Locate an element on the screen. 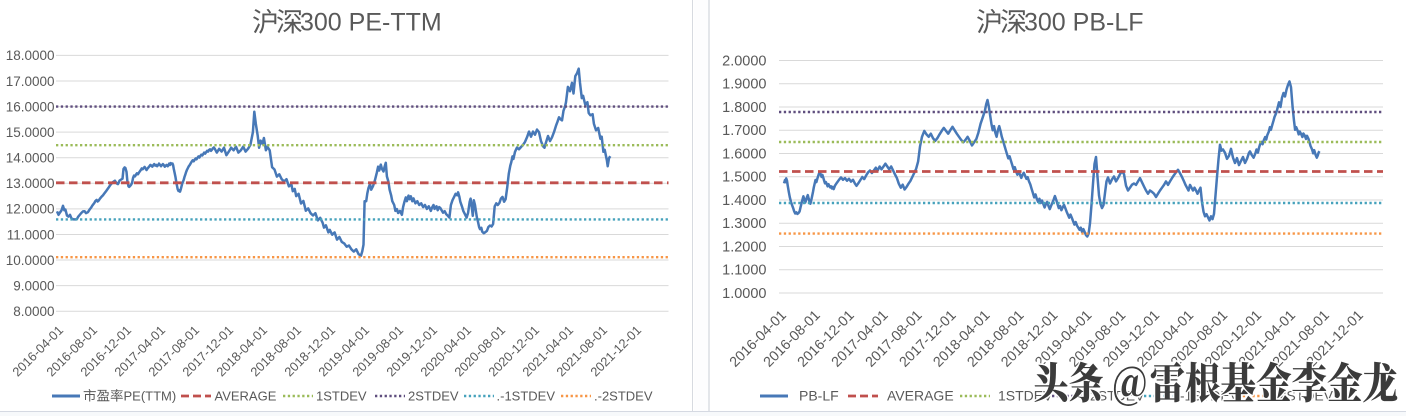  svg-text: 1.9000 is located at coordinates (744, 85).